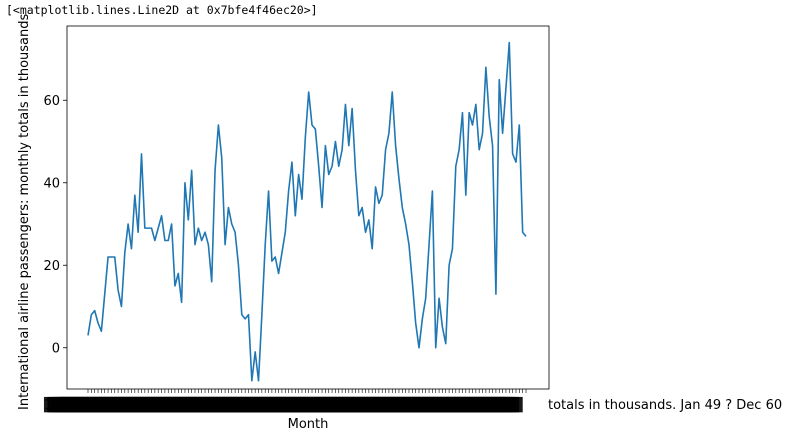  Describe the element at coordinates (56, 348) in the screenshot. I see `y-tick-label: 0` at that location.